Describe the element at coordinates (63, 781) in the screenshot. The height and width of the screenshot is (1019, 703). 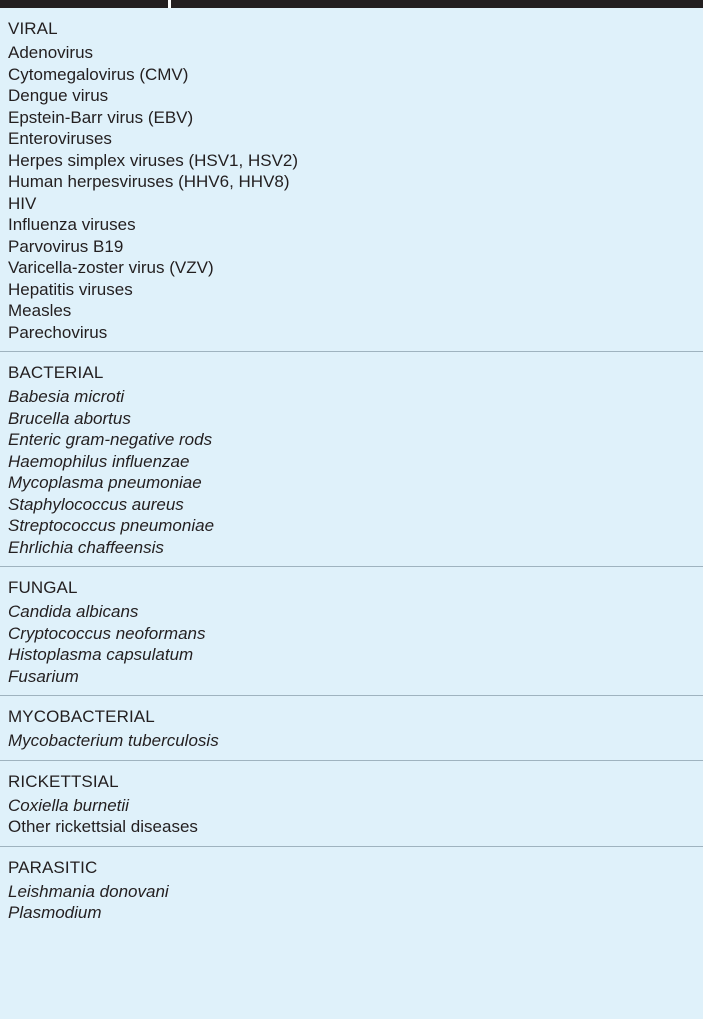
I see `category-heading: RICKETTSIAL` at that location.